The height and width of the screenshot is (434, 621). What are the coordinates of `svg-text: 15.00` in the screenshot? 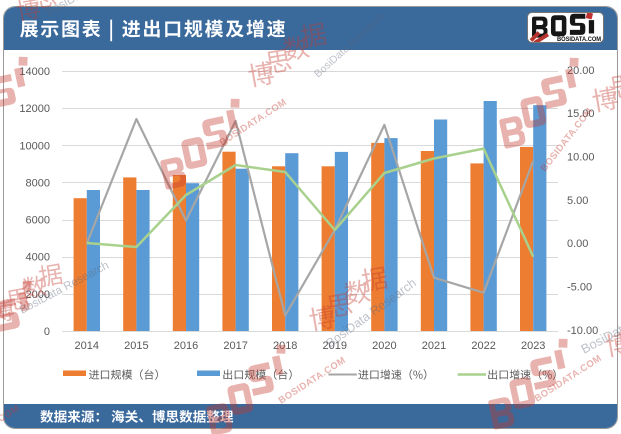 It's located at (581, 114).